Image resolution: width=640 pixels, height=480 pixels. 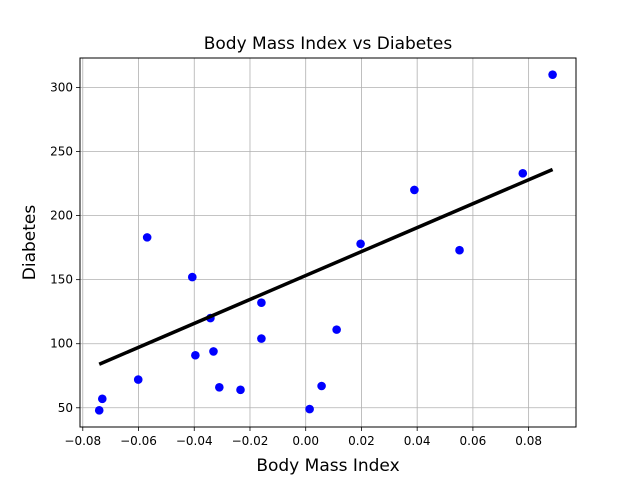 I want to click on x-tick-label: −0.06, so click(x=138, y=441).